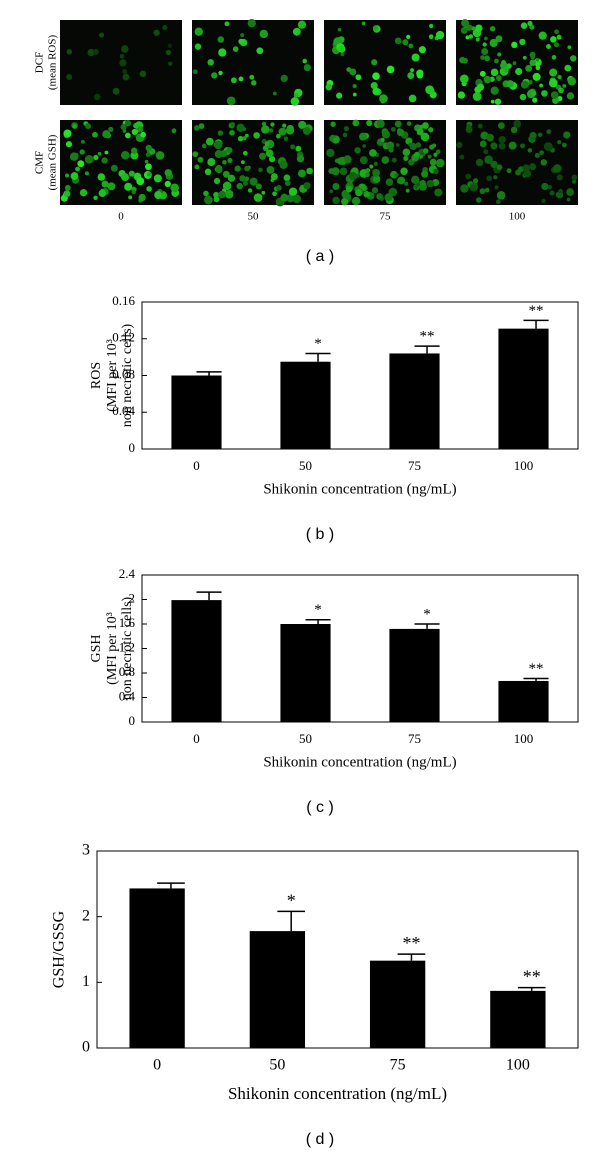  What do you see at coordinates (254, 217) in the screenshot?
I see `column-label: 50` at bounding box center [254, 217].